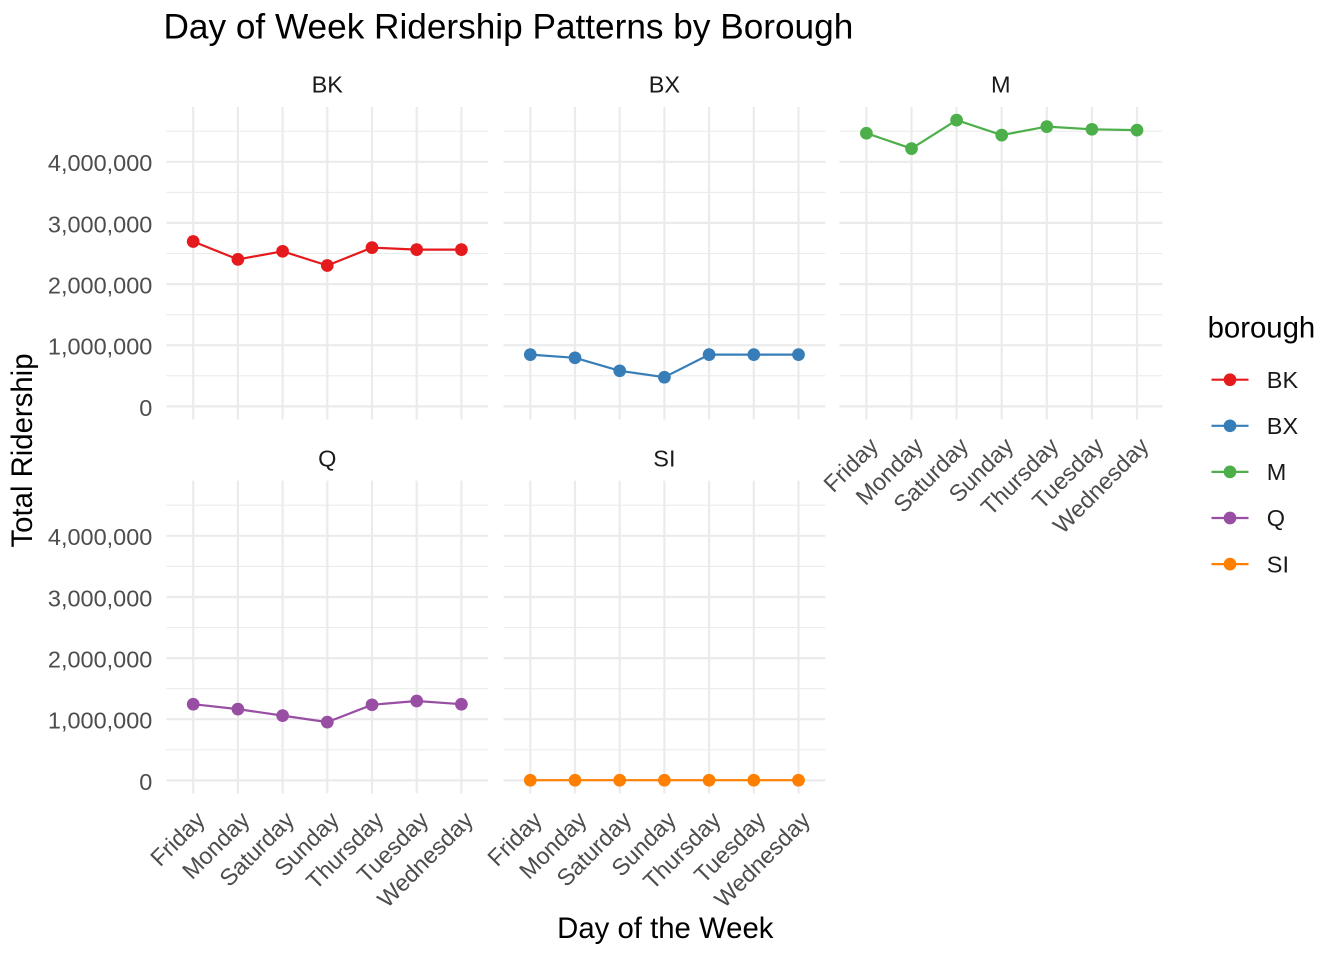  What do you see at coordinates (1262, 328) in the screenshot?
I see `svg-text: borough` at bounding box center [1262, 328].